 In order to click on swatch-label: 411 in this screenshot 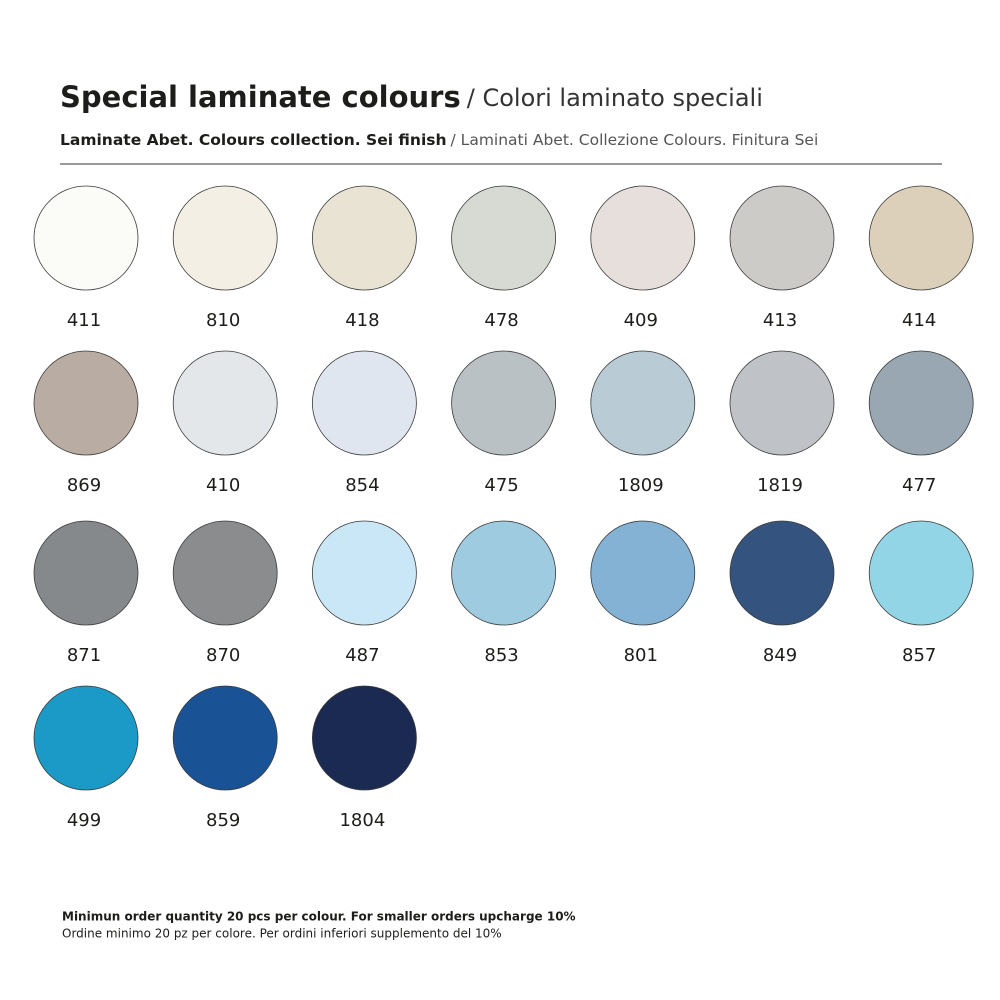, I will do `click(84, 320)`.